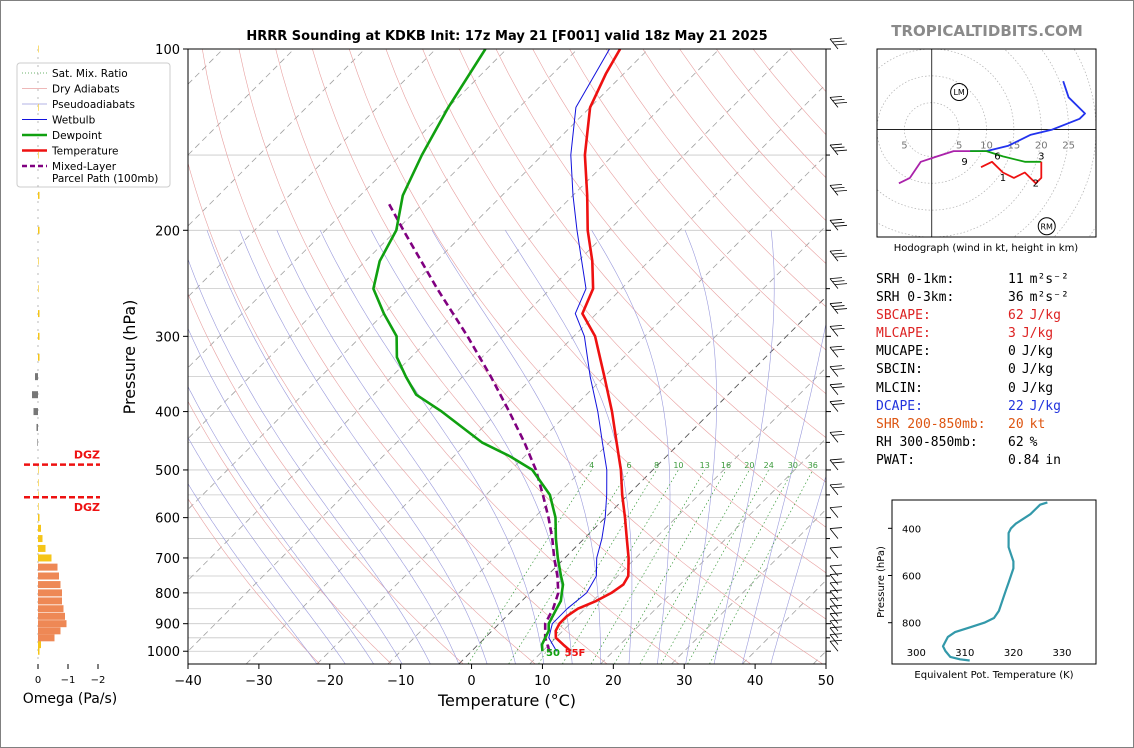  What do you see at coordinates (813, 465) in the screenshot?
I see `mixing-ratio-label: 36` at bounding box center [813, 465].